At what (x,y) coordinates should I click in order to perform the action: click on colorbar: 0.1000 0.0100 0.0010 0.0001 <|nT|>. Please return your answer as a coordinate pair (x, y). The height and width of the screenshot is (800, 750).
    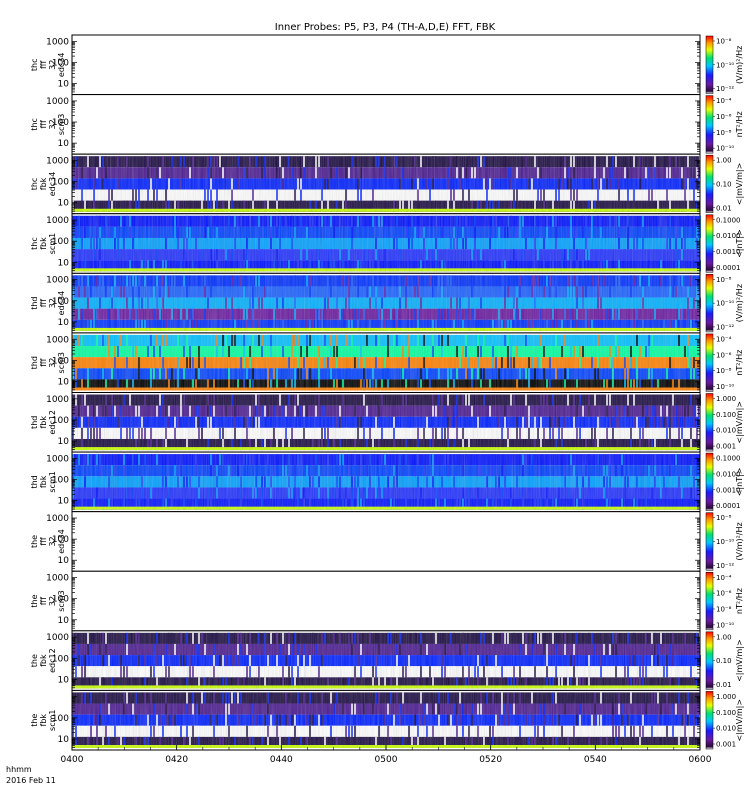
    Looking at the image, I should click on (724, 243).